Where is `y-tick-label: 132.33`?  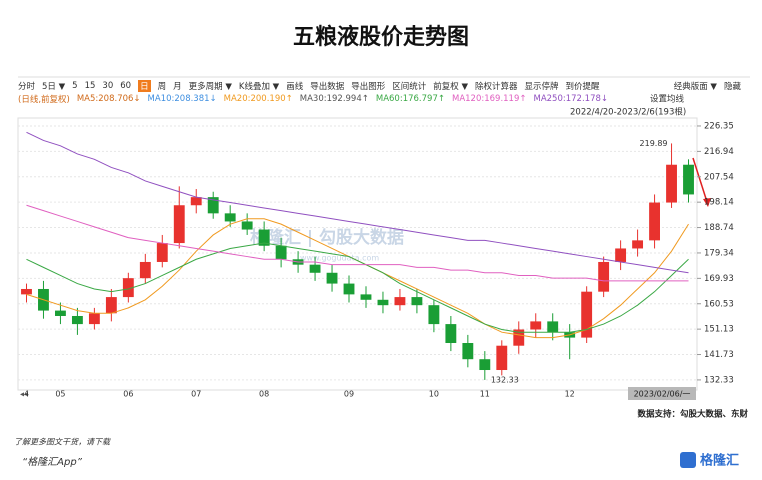
y-tick-label: 132.33 is located at coordinates (719, 380).